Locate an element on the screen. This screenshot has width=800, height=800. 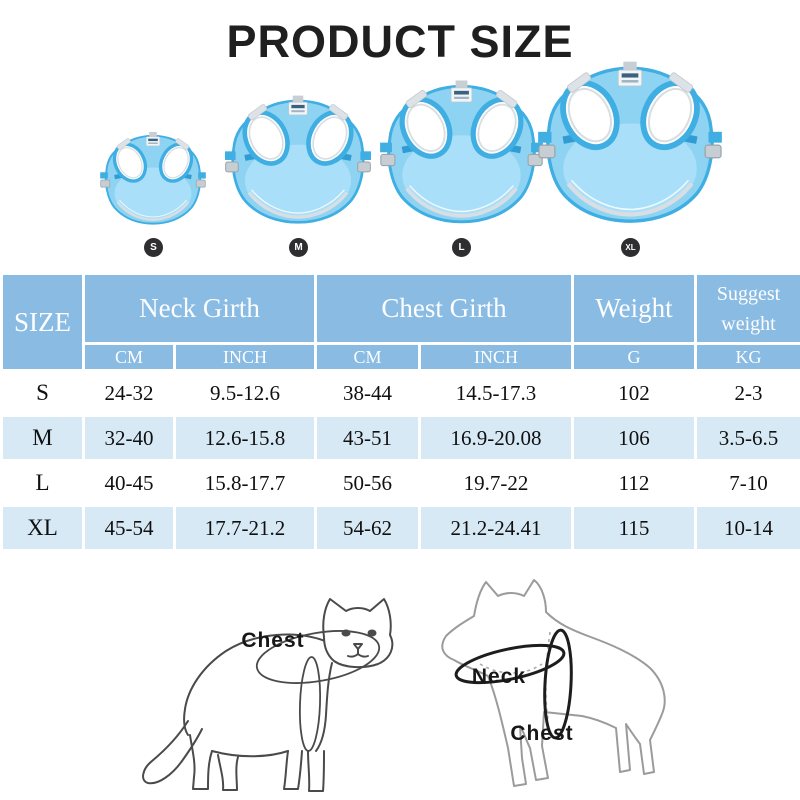
dog-neck-label: Neck is located at coordinates (499, 676).